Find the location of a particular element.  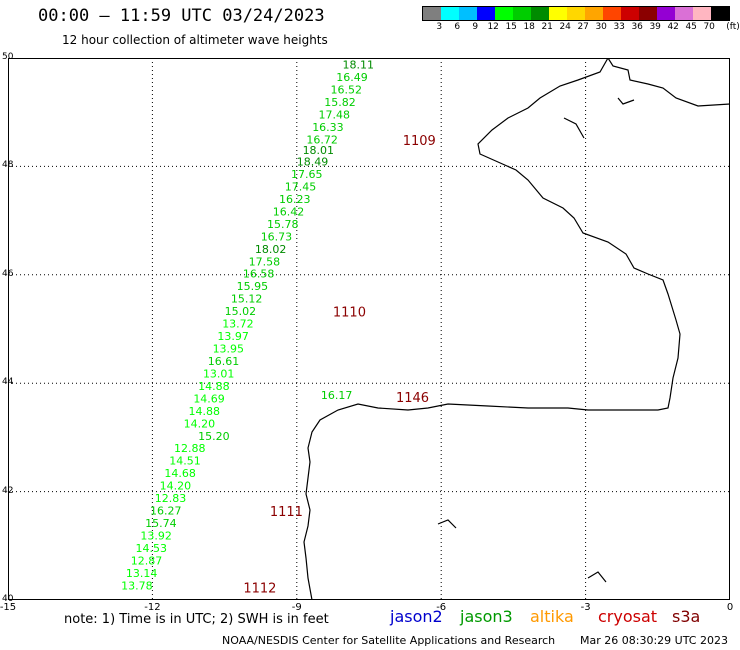

wave-height-label: 16.58 is located at coordinates (259, 274).